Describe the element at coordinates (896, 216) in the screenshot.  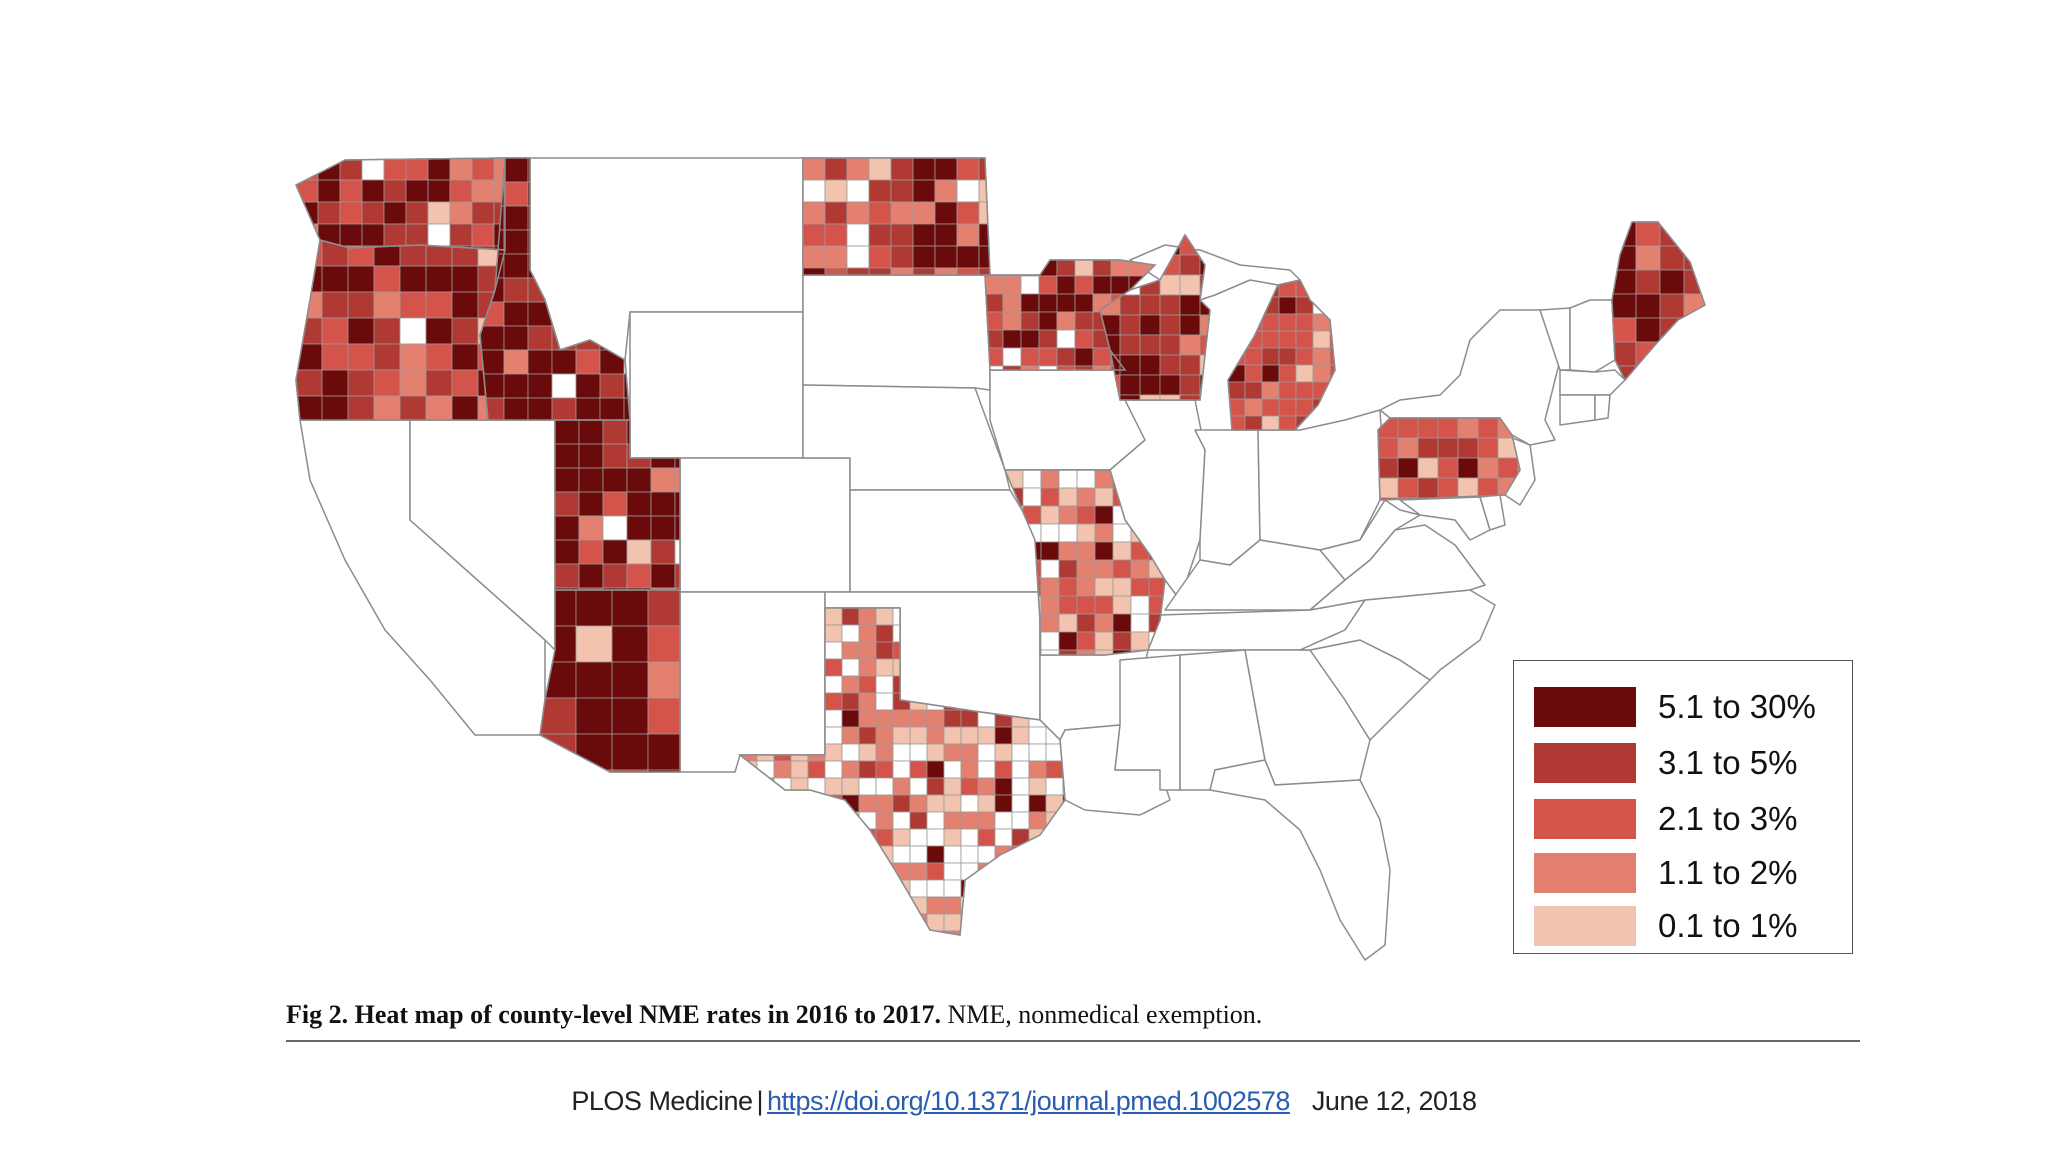
I see `state-outline-nd` at that location.